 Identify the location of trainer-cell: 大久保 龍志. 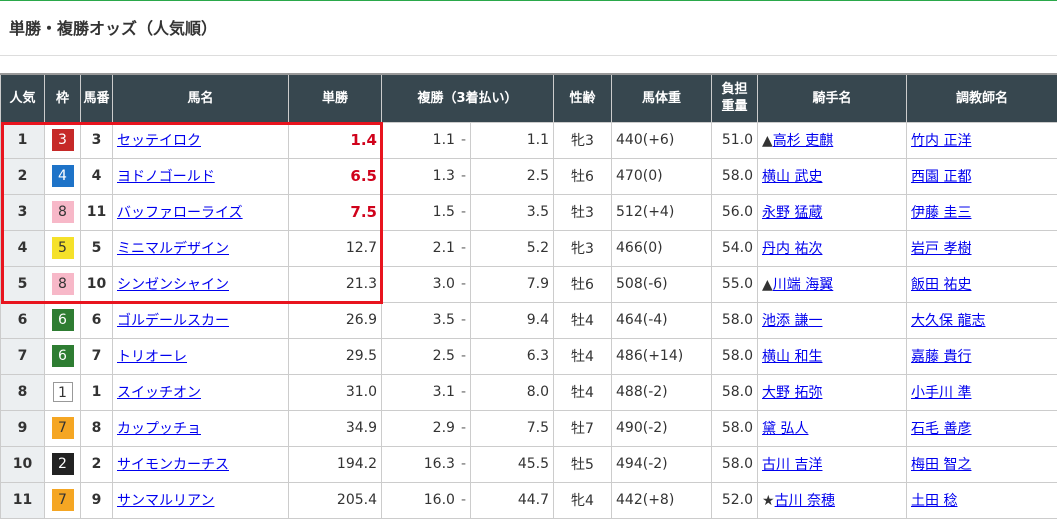
(982, 320).